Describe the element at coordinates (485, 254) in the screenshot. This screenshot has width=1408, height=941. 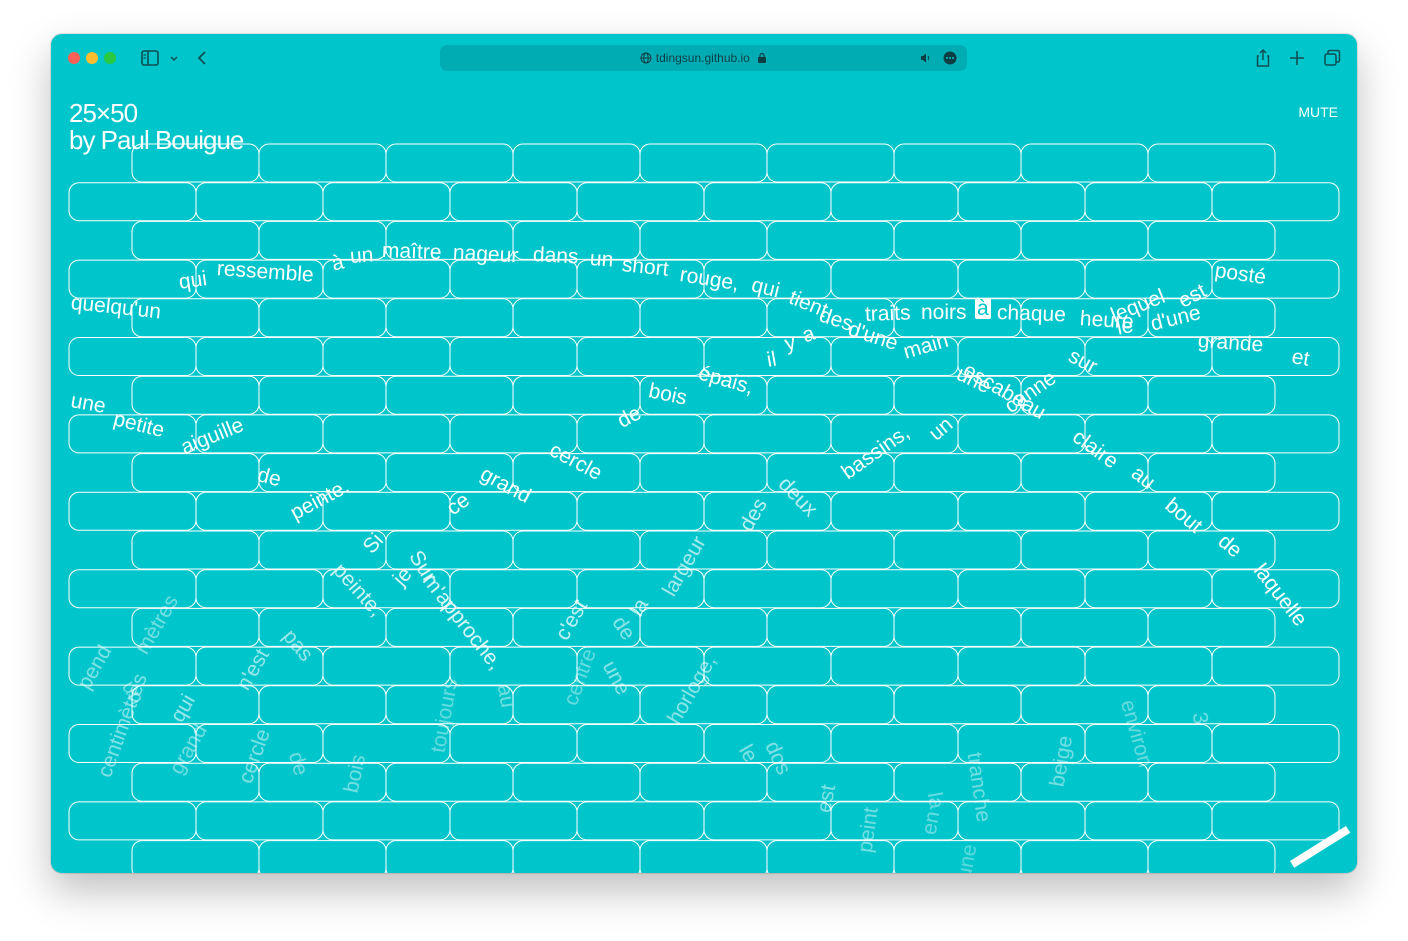
I see `poem-word: nageur` at that location.